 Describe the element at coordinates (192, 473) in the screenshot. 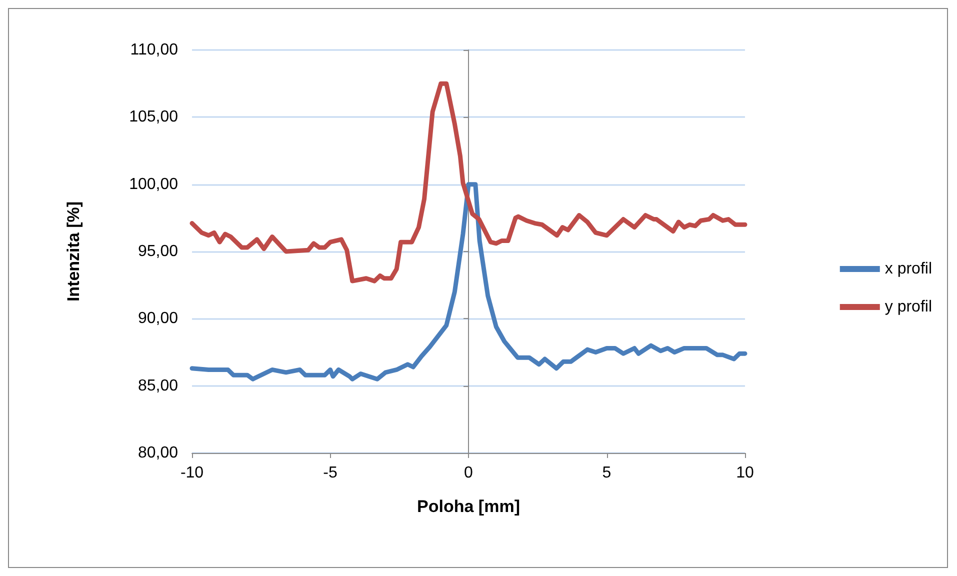

I see `x-tick-label: -10` at that location.